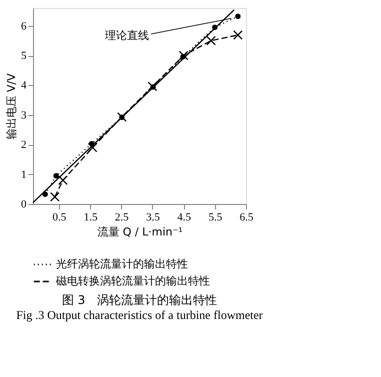 Image resolution: width=381 pixels, height=377 pixels. Describe the element at coordinates (247, 218) in the screenshot. I see `x-tick-label: 6.5` at that location.